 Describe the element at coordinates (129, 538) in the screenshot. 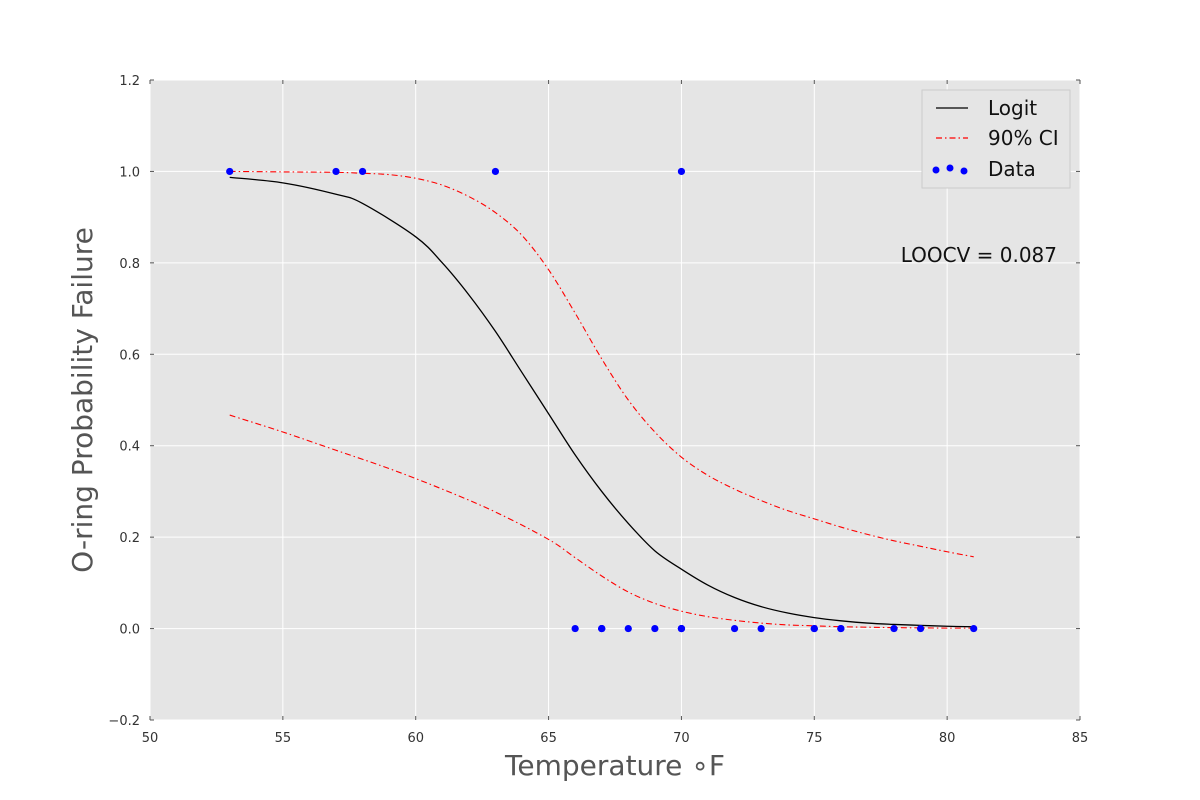

I see `y-tick-label: 0.2` at that location.